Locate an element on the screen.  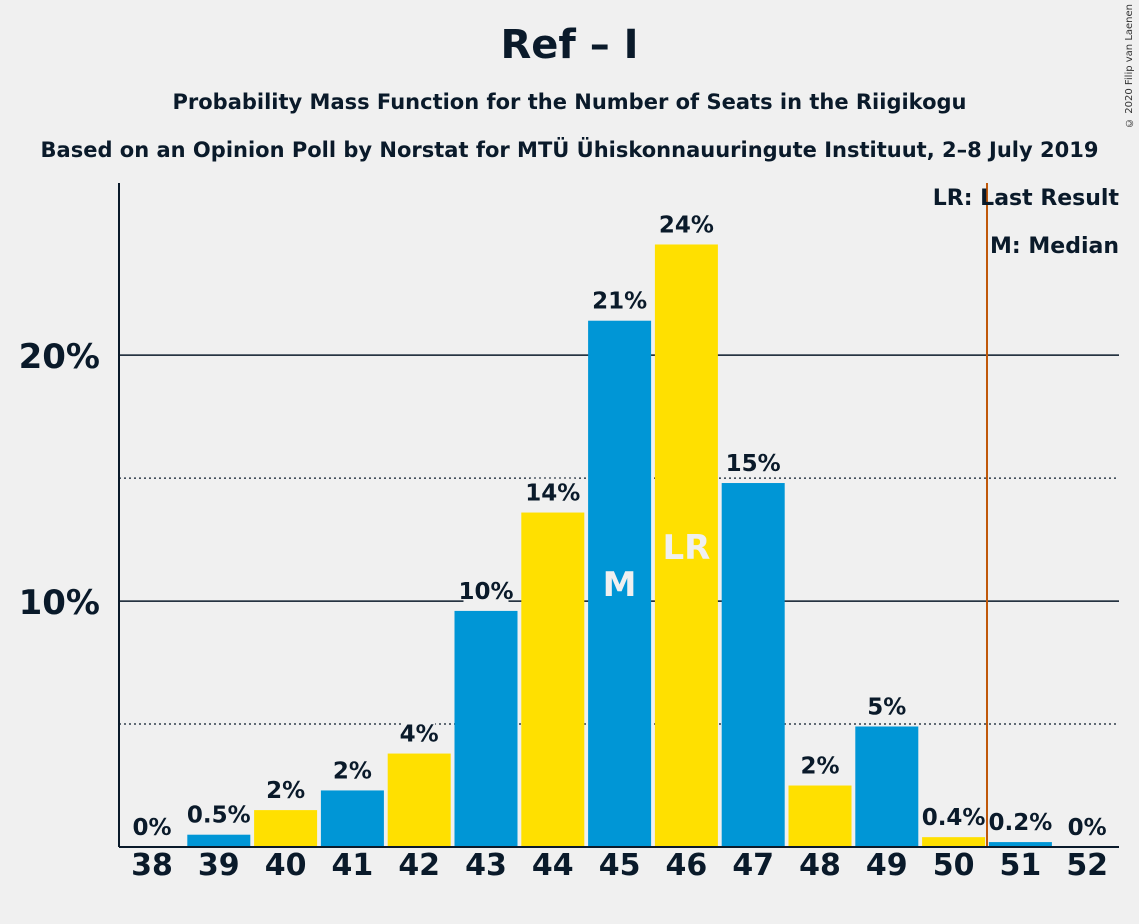
last-result-marker: LR is located at coordinates (686, 548).